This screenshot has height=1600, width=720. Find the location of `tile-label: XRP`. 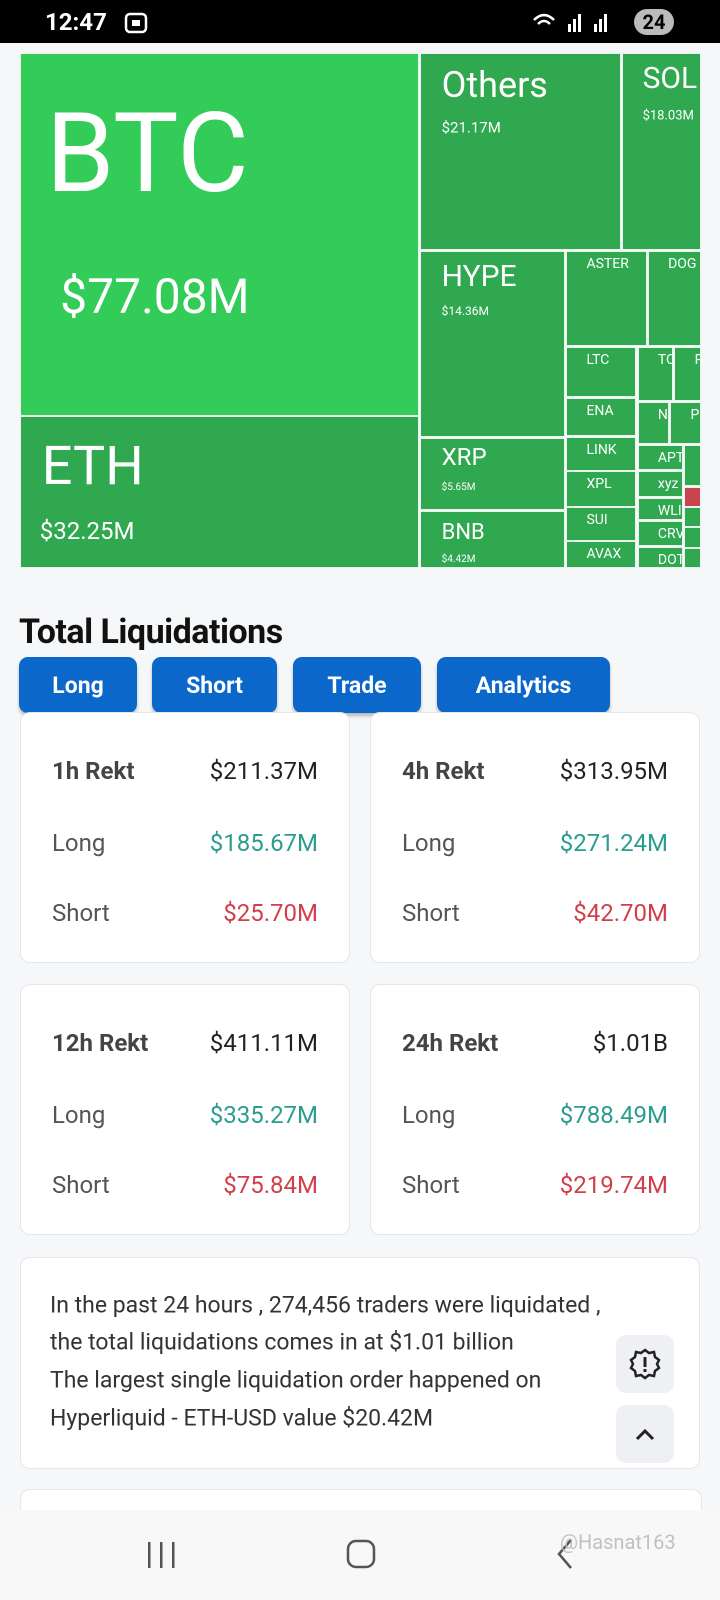

tile-label: XRP is located at coordinates (464, 456).